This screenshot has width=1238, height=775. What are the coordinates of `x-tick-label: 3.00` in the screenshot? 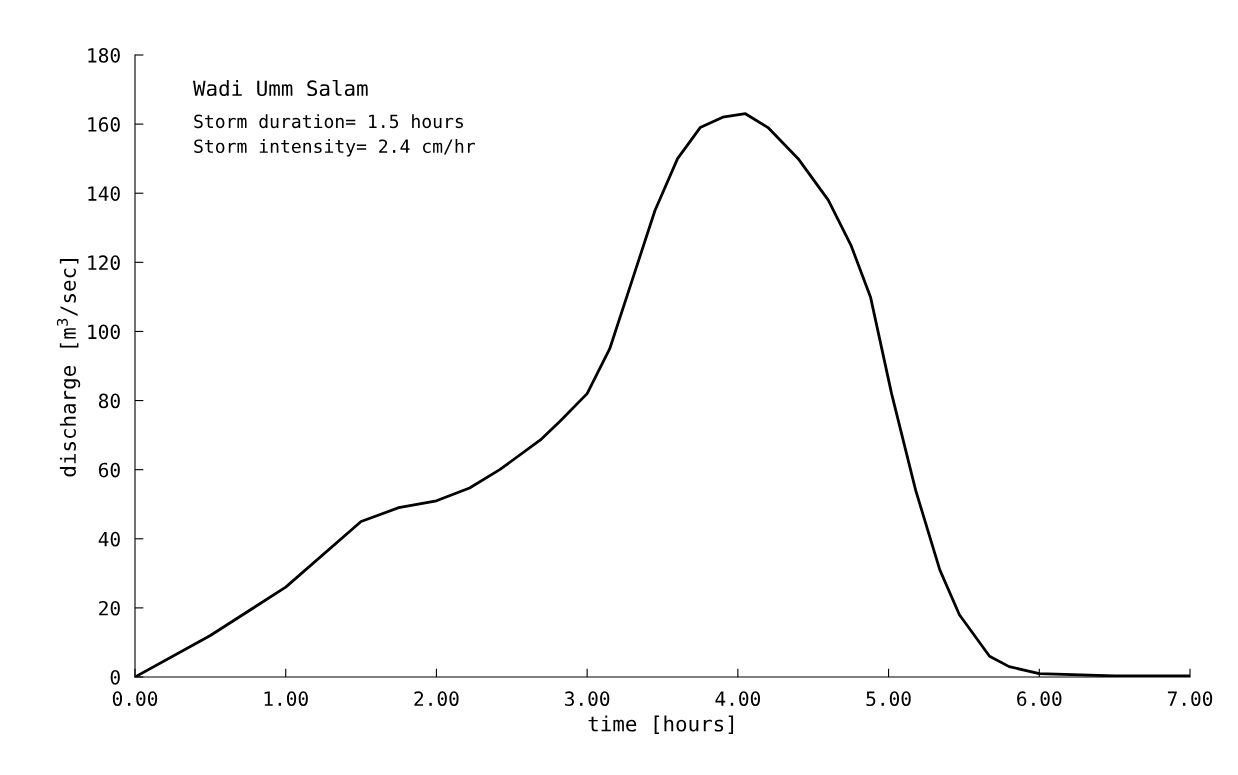 It's located at (587, 699).